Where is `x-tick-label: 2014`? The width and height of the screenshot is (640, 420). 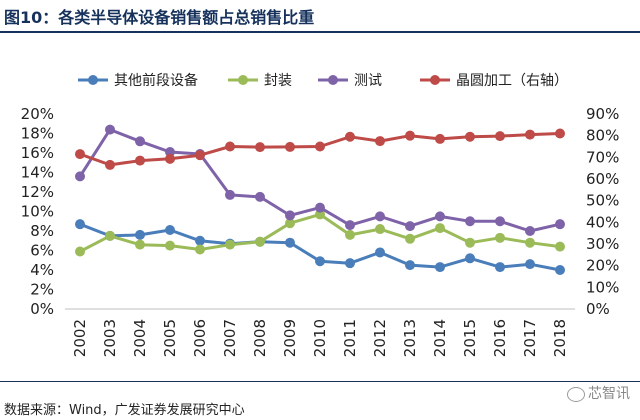 x-tick-label: 2014 is located at coordinates (440, 338).